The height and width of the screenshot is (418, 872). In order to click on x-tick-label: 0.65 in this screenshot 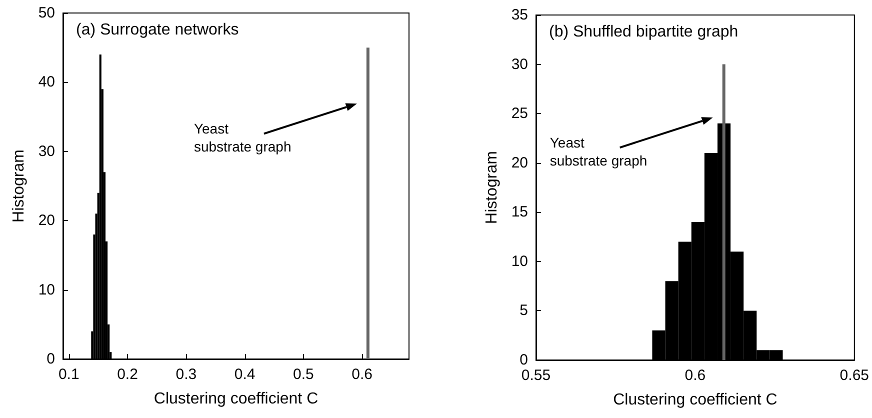, I will do `click(855, 375)`.